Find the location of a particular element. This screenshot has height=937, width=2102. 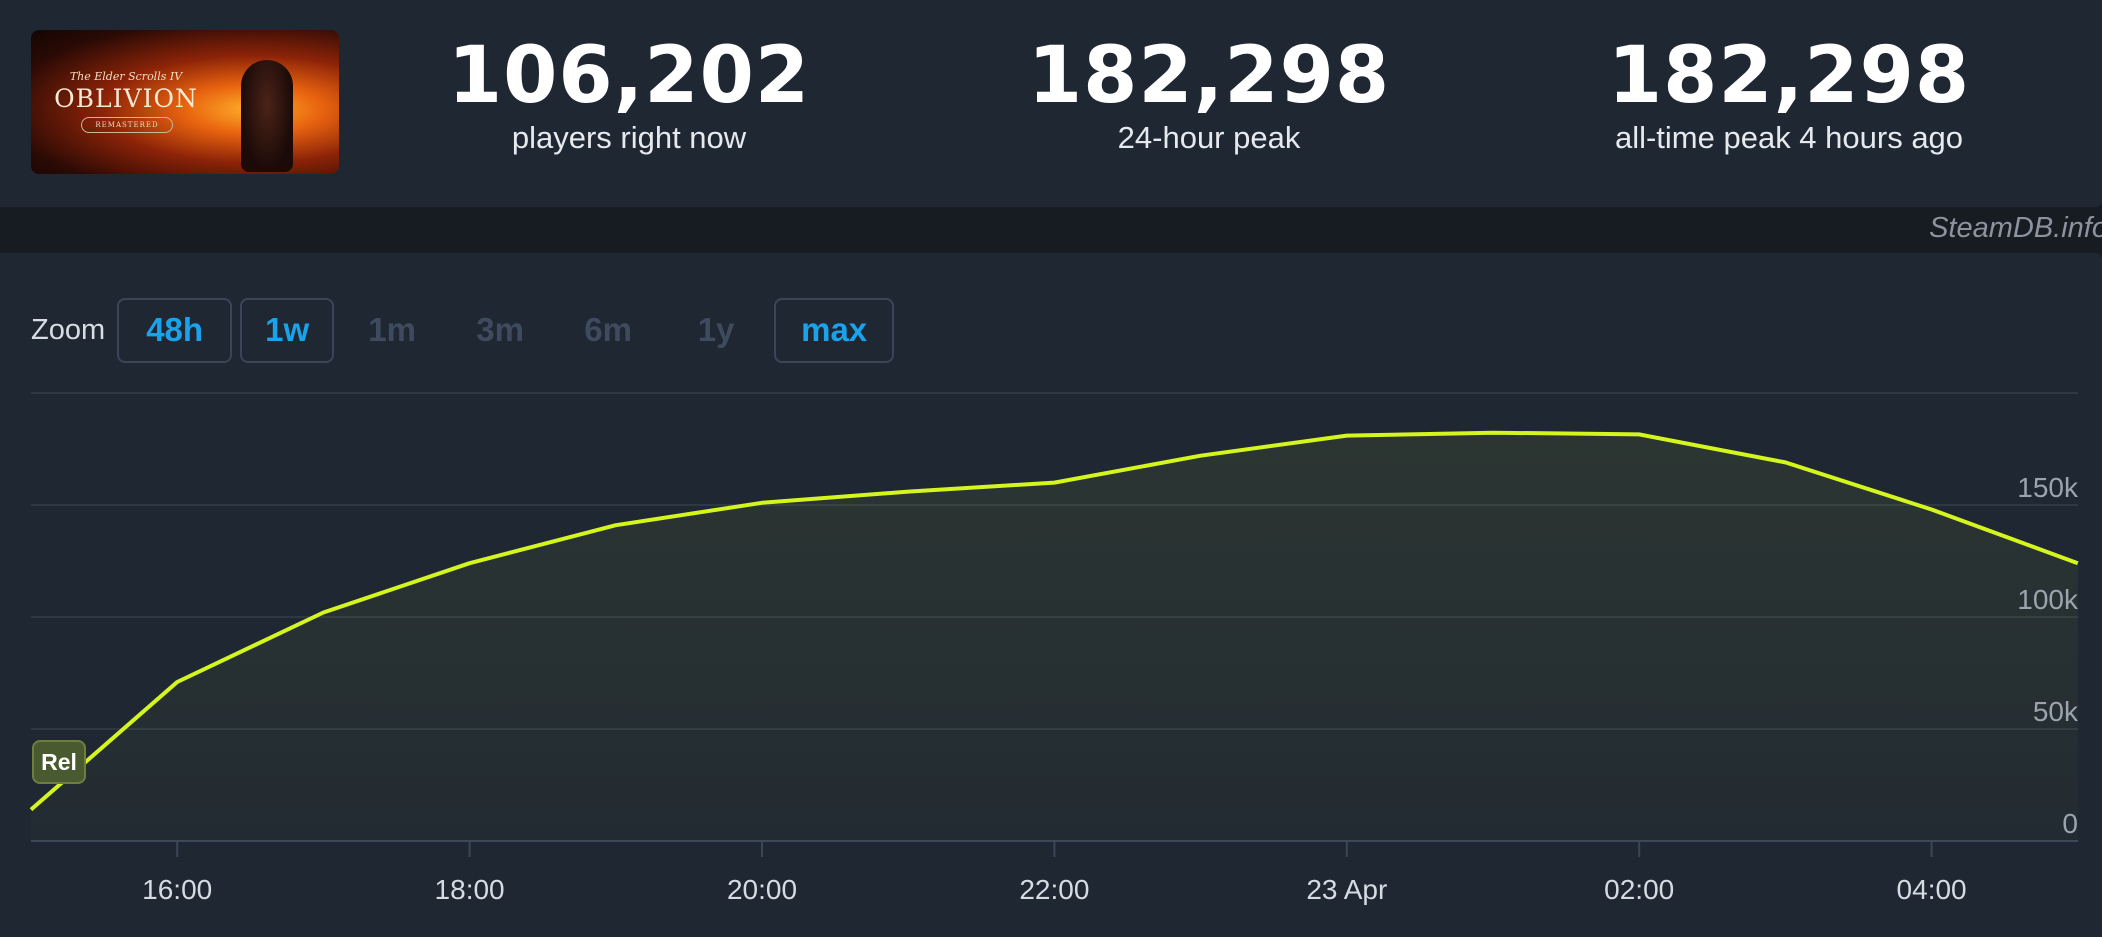

zoom-max-button: max is located at coordinates (834, 330).